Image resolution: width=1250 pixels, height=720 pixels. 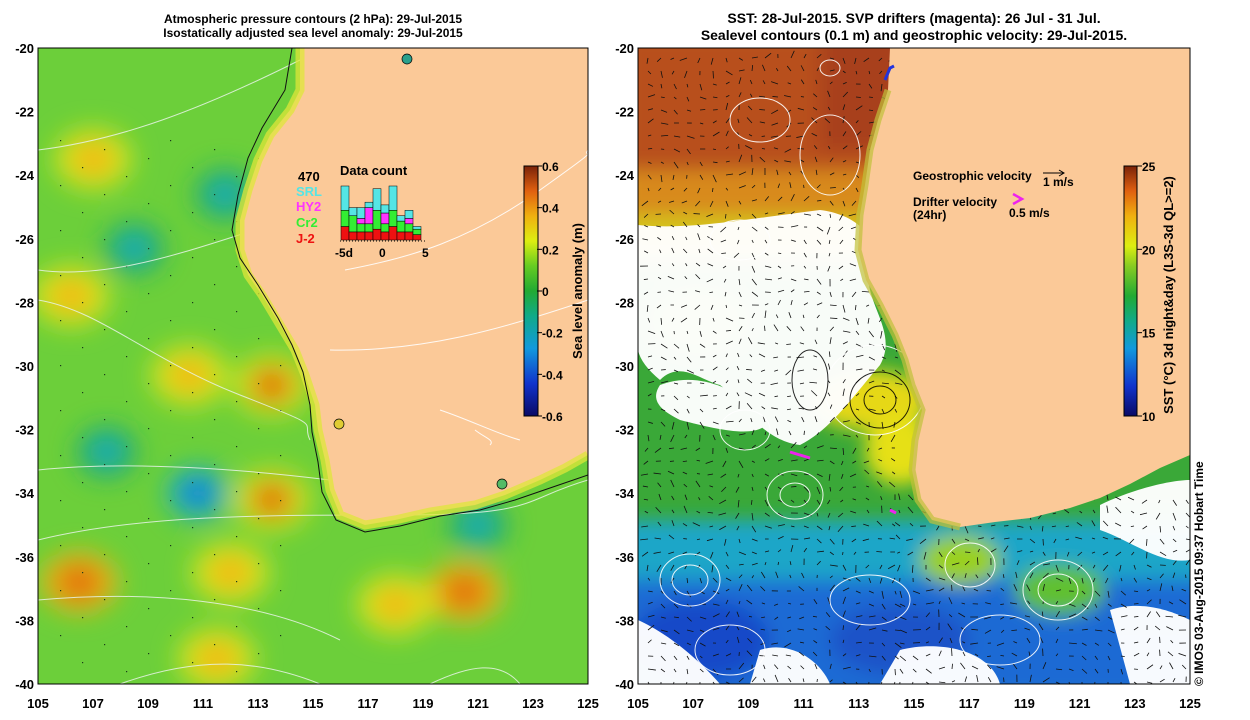 I want to click on lon-tick-label: 117, so click(x=368, y=703).